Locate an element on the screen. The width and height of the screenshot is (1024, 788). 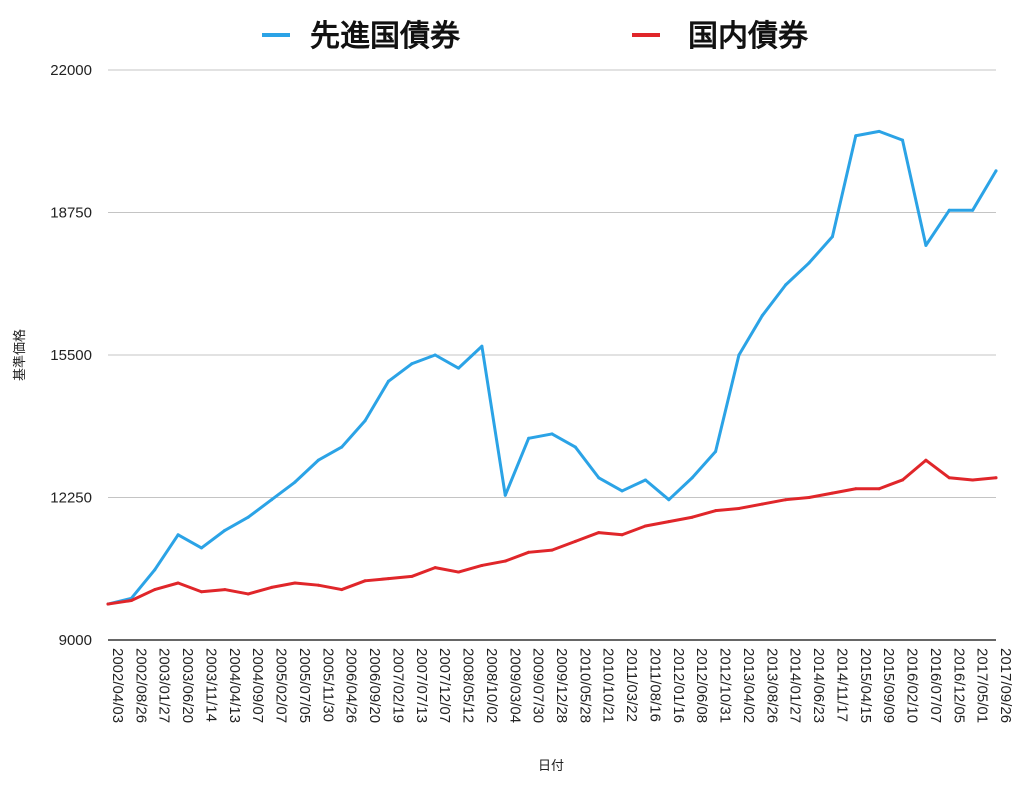
x-tick-label: 2016/07/07 is located at coordinates (935, 685).